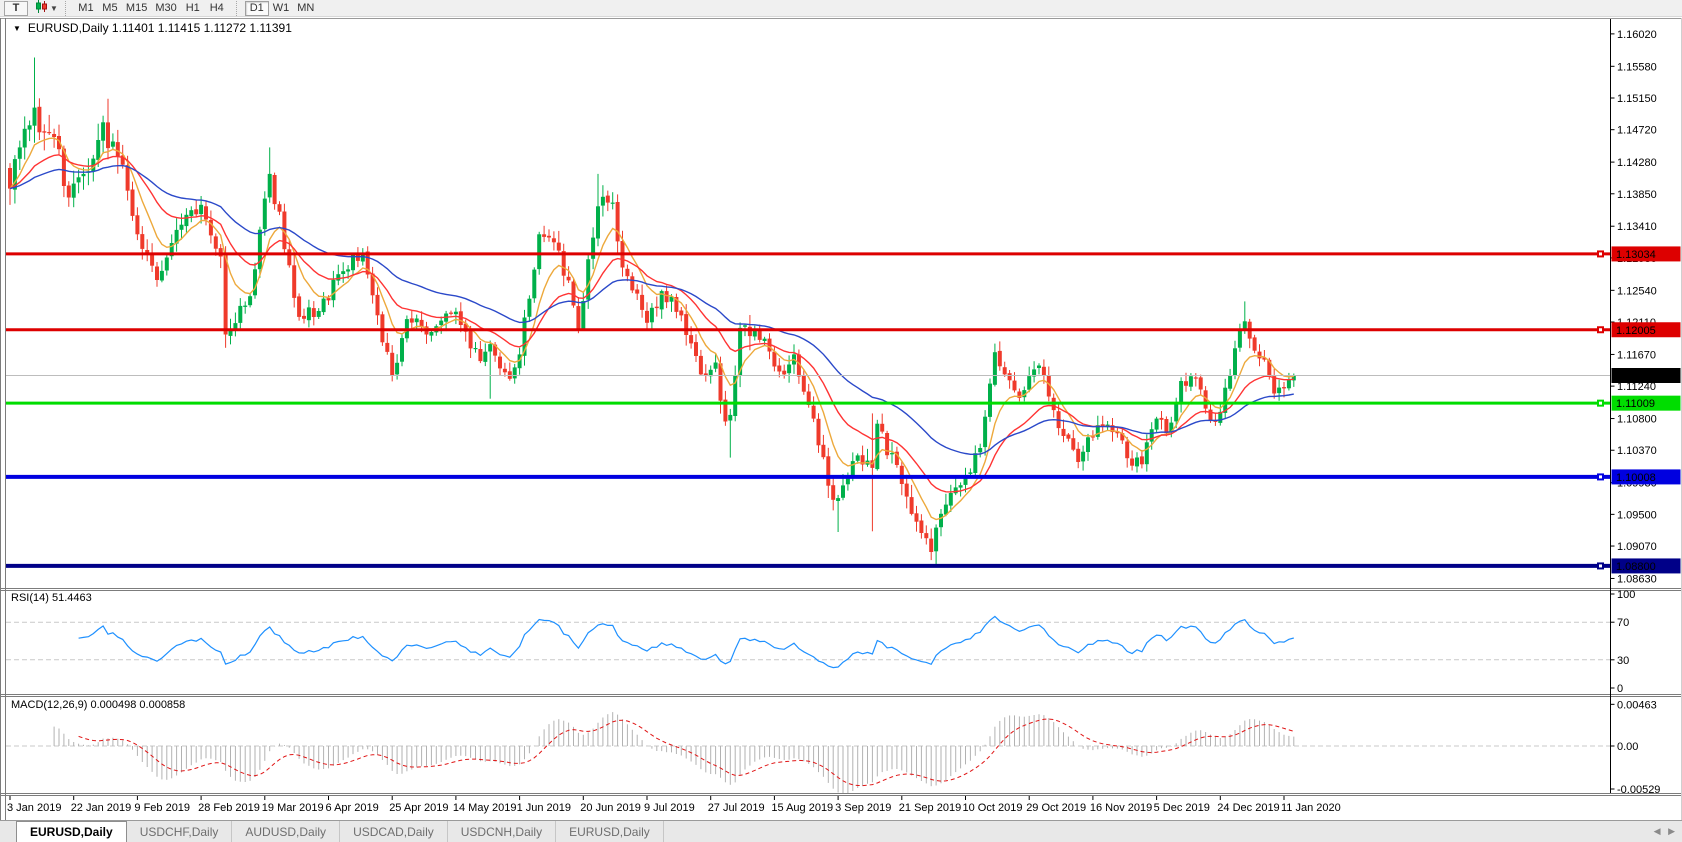 The width and height of the screenshot is (1682, 842). I want to click on tab-scroll-left-icon: ◀, so click(1657, 831).